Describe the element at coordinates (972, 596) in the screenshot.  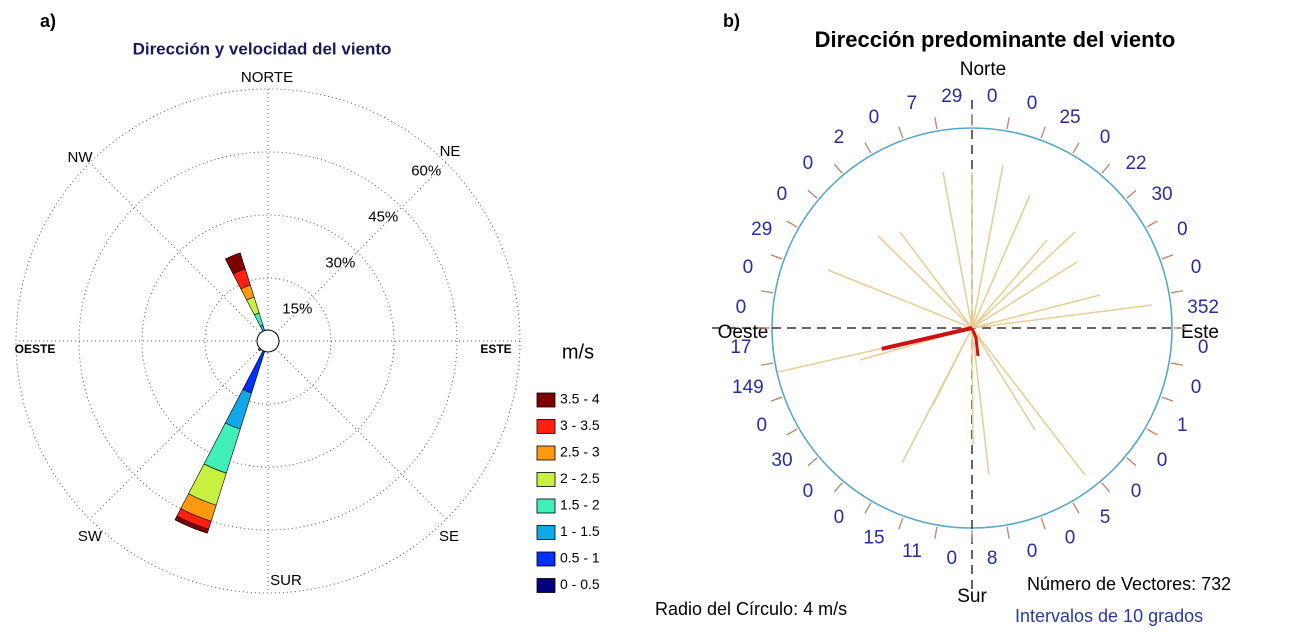
I see `compass-label: Sur` at that location.